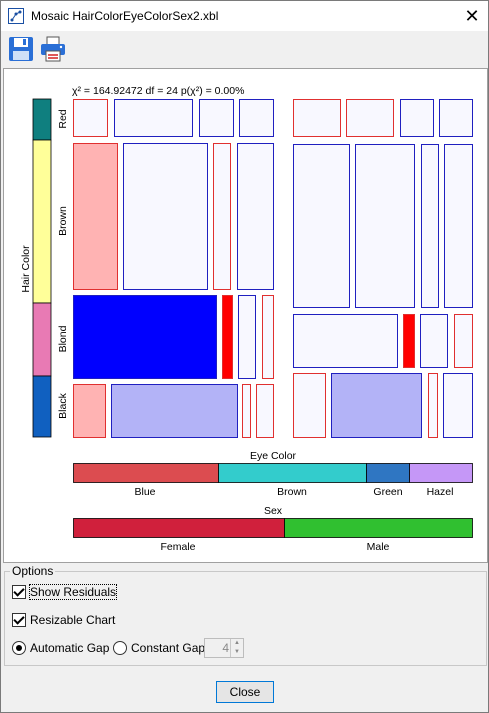  Describe the element at coordinates (376, 405) in the screenshot. I see `cell-male-black-brown` at that location.